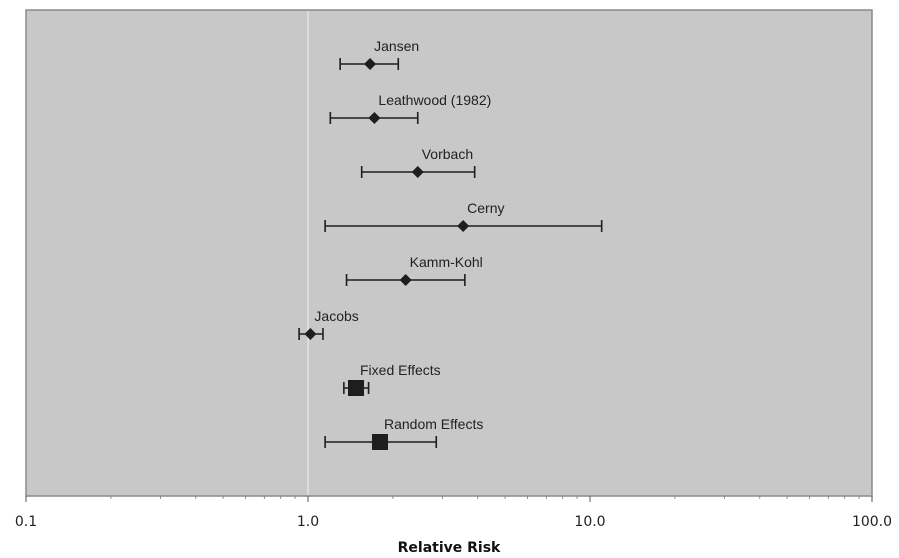  I want to click on study-row: Jacobs, so click(328, 324).